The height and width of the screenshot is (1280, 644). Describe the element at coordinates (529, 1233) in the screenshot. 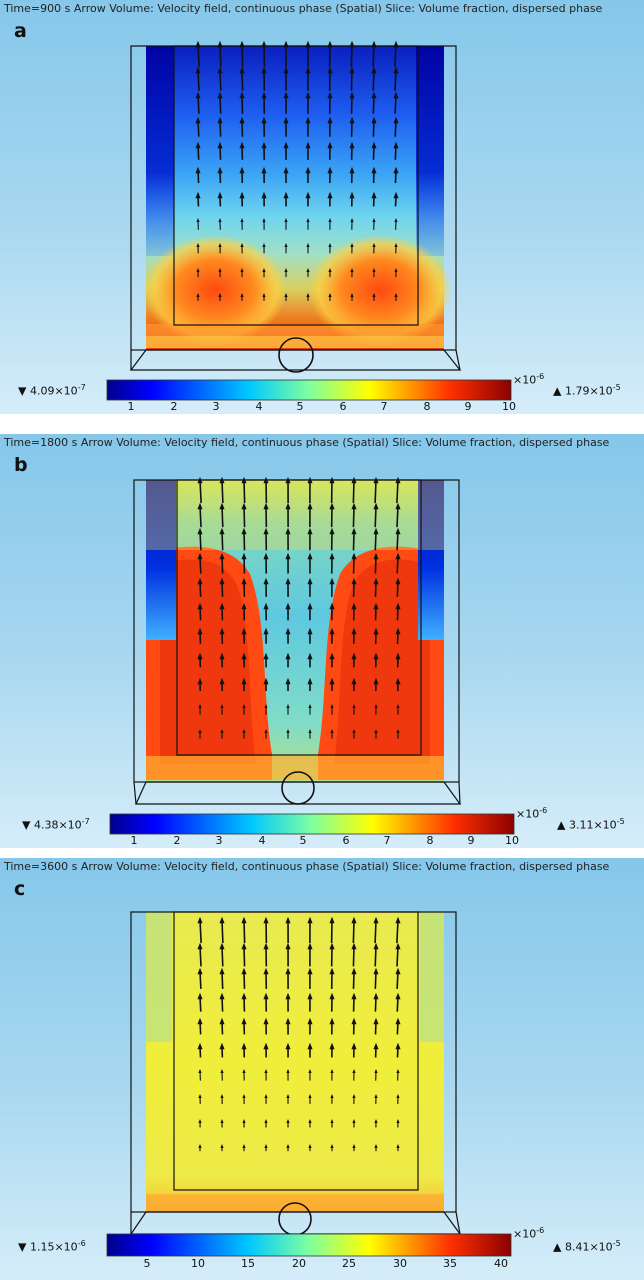

I see `colorbar-multiplier: ×10⁻⁶` at that location.